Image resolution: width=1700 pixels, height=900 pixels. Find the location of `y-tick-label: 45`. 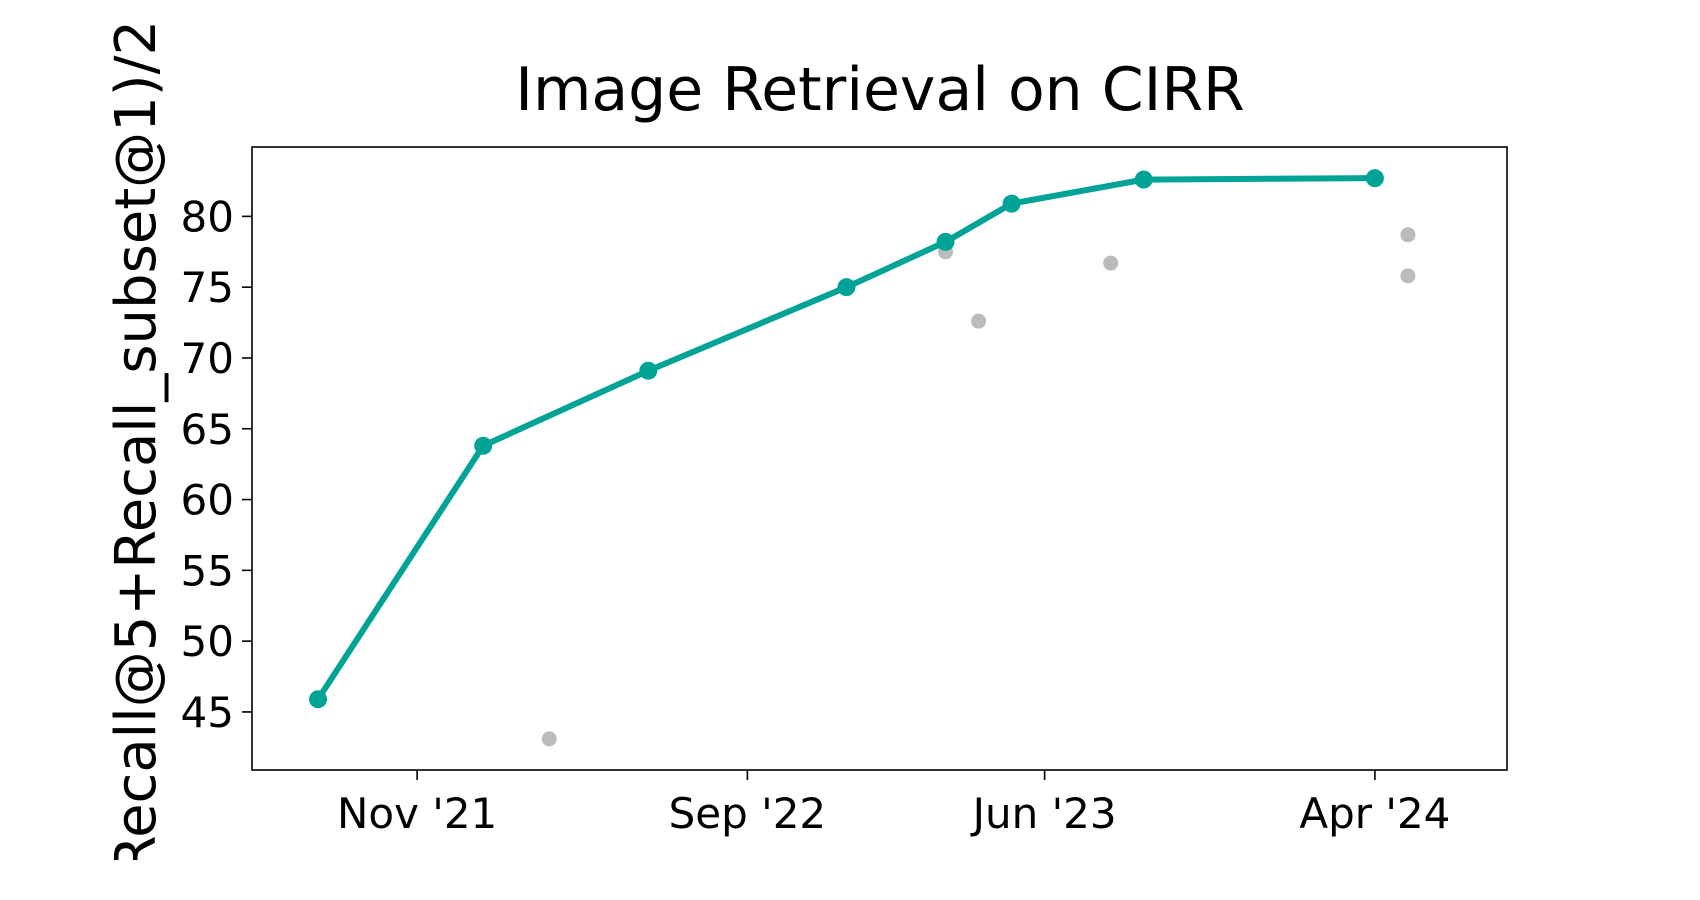

y-tick-label: 45 is located at coordinates (207, 712).